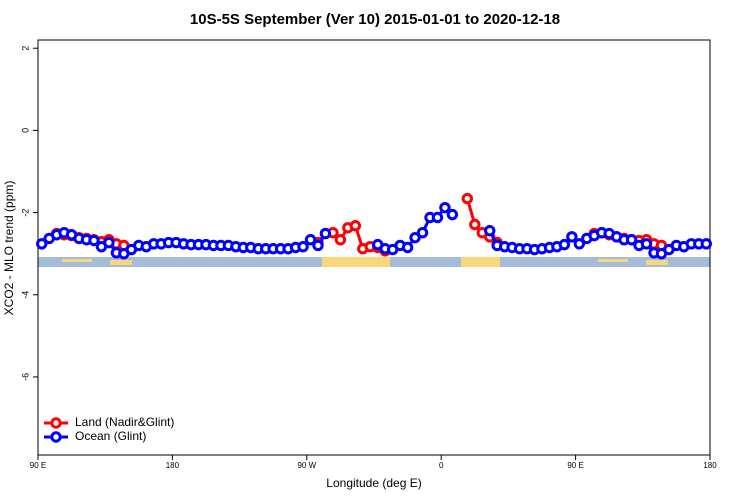  What do you see at coordinates (306, 465) in the screenshot?
I see `x-tick-label: 90 W` at bounding box center [306, 465].